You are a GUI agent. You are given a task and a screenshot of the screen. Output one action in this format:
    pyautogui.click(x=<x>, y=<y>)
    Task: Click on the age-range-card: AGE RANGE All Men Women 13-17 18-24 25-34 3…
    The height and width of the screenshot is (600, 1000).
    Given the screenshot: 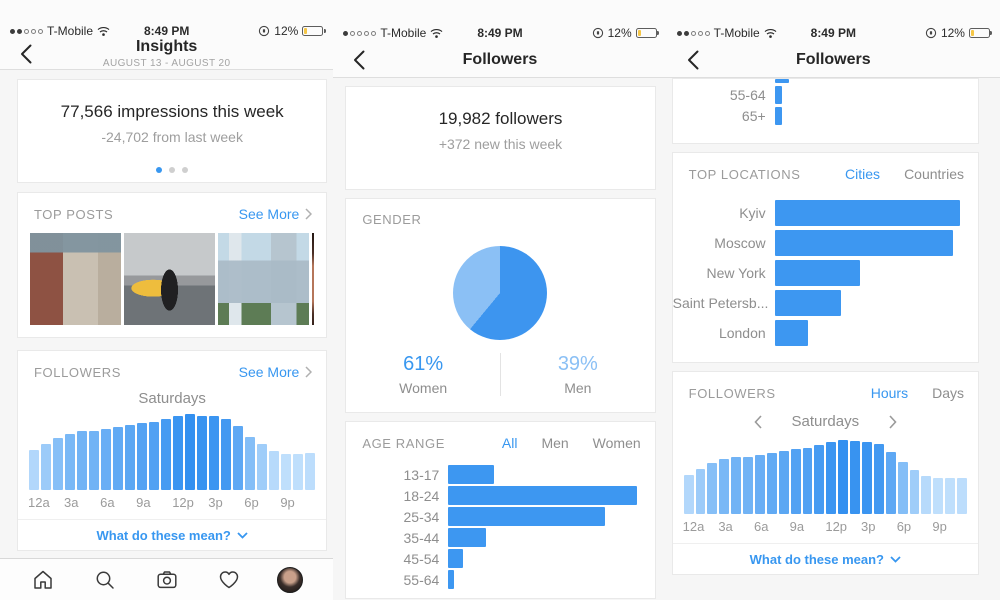 What is the action you would take?
    pyautogui.click(x=500, y=510)
    